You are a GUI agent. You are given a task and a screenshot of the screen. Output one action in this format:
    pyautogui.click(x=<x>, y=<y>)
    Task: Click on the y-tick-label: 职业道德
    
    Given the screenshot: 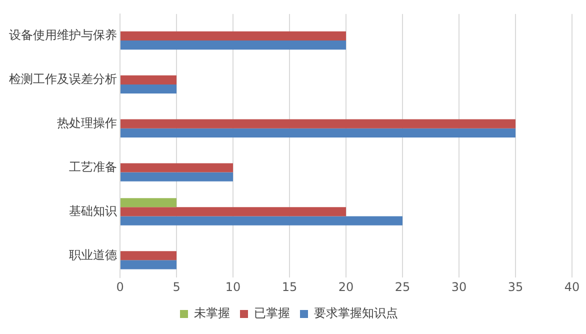 What is the action you would take?
    pyautogui.click(x=93, y=255)
    